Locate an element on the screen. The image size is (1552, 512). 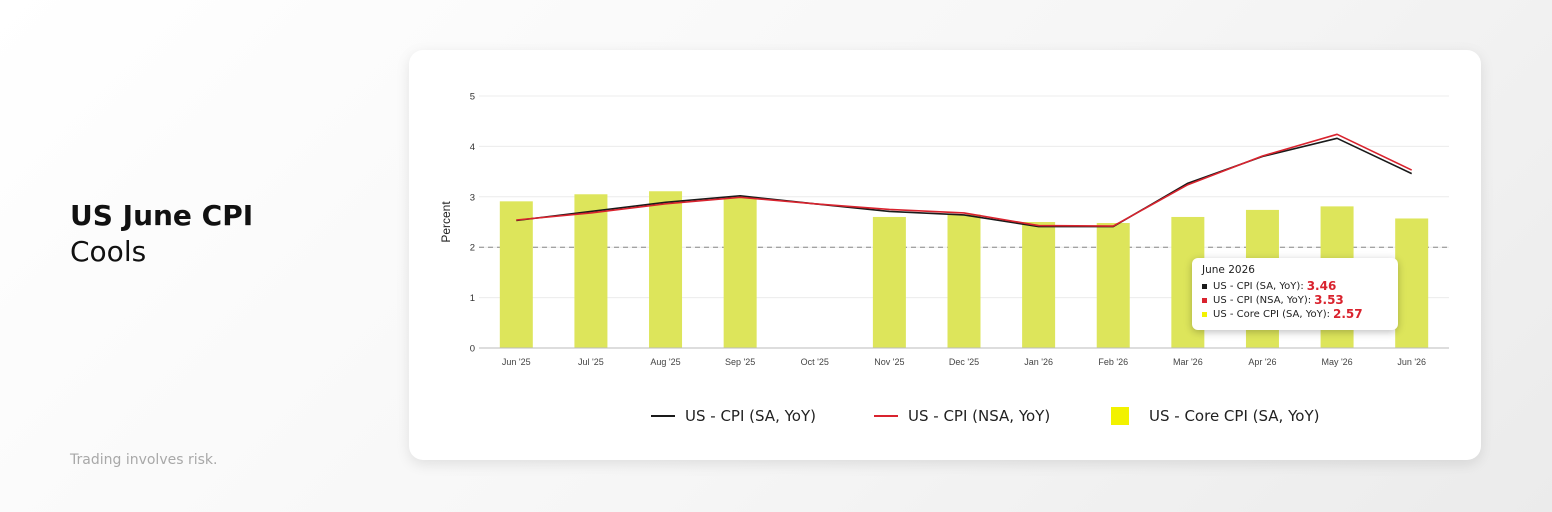
headline-regular: Cools is located at coordinates (108, 251).